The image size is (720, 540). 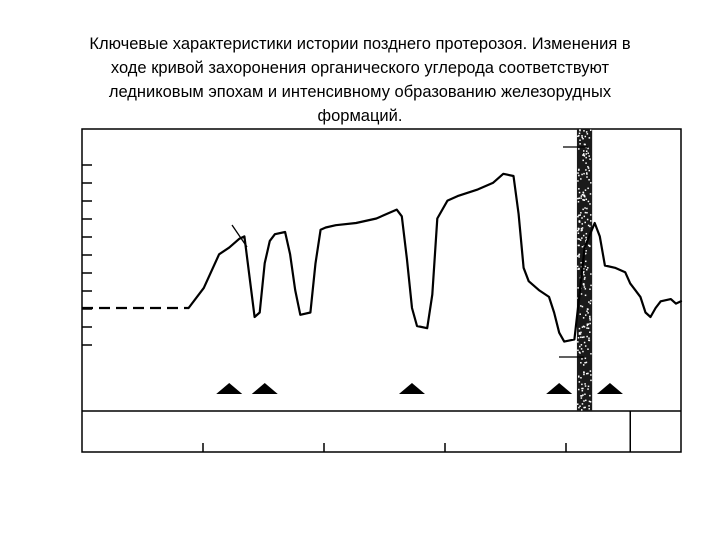 What do you see at coordinates (360, 116) in the screenshot?
I see `caption-line-4: формаций.` at bounding box center [360, 116].